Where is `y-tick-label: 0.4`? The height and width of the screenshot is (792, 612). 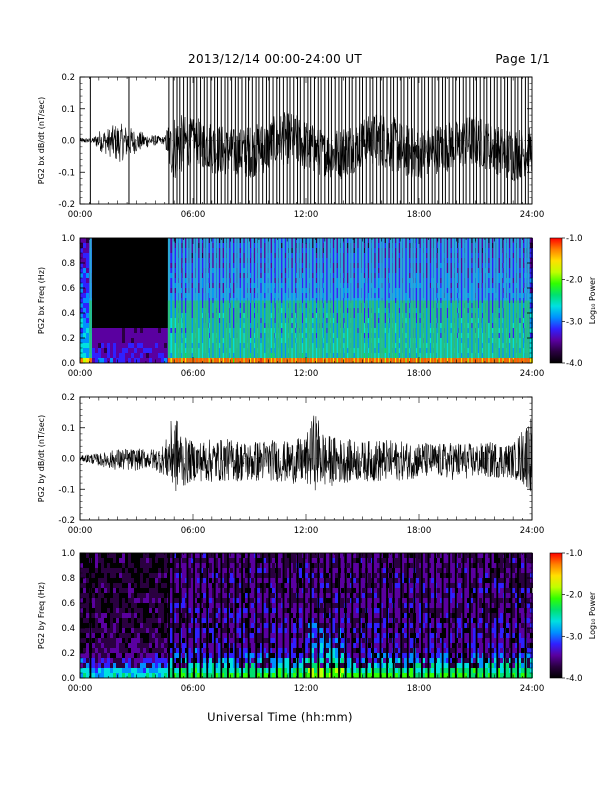
y-tick-label: 0.4 is located at coordinates (68, 314).